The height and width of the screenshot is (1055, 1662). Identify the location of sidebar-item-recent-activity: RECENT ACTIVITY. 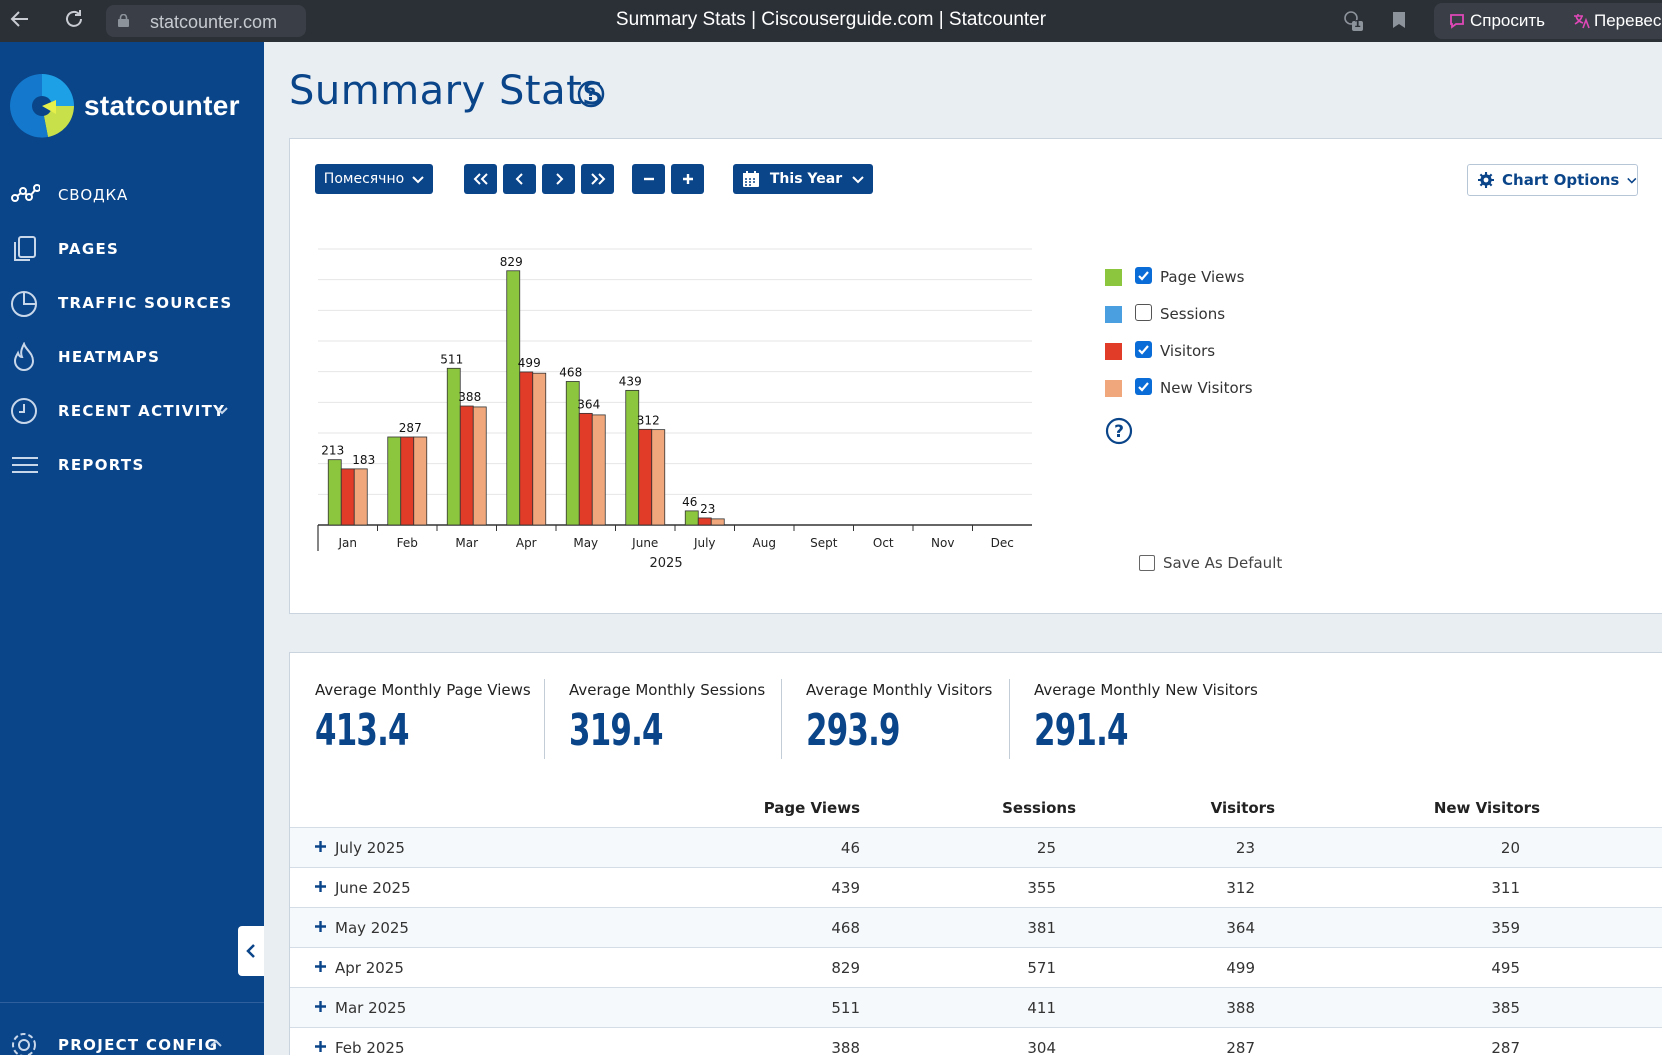
(132, 410).